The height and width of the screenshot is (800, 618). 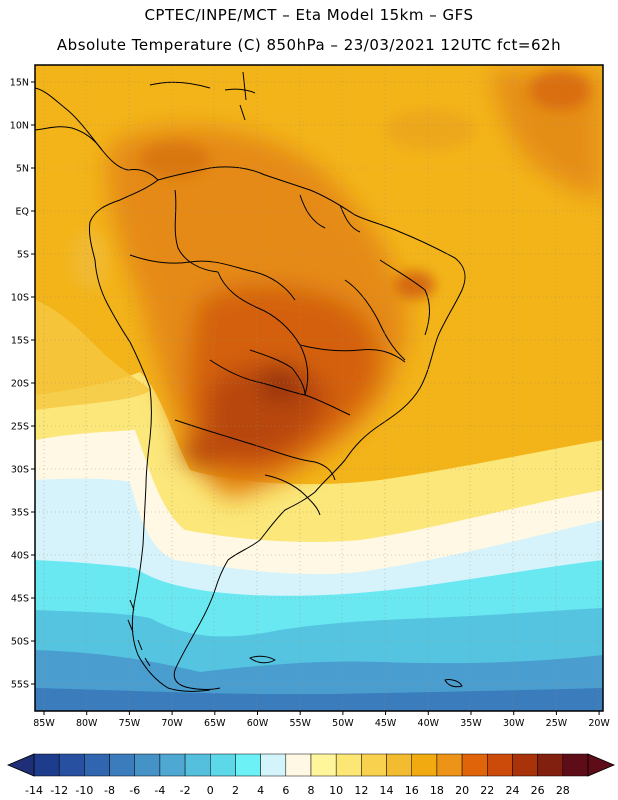 What do you see at coordinates (20, 341) in the screenshot?
I see `lat-label: 15S` at bounding box center [20, 341].